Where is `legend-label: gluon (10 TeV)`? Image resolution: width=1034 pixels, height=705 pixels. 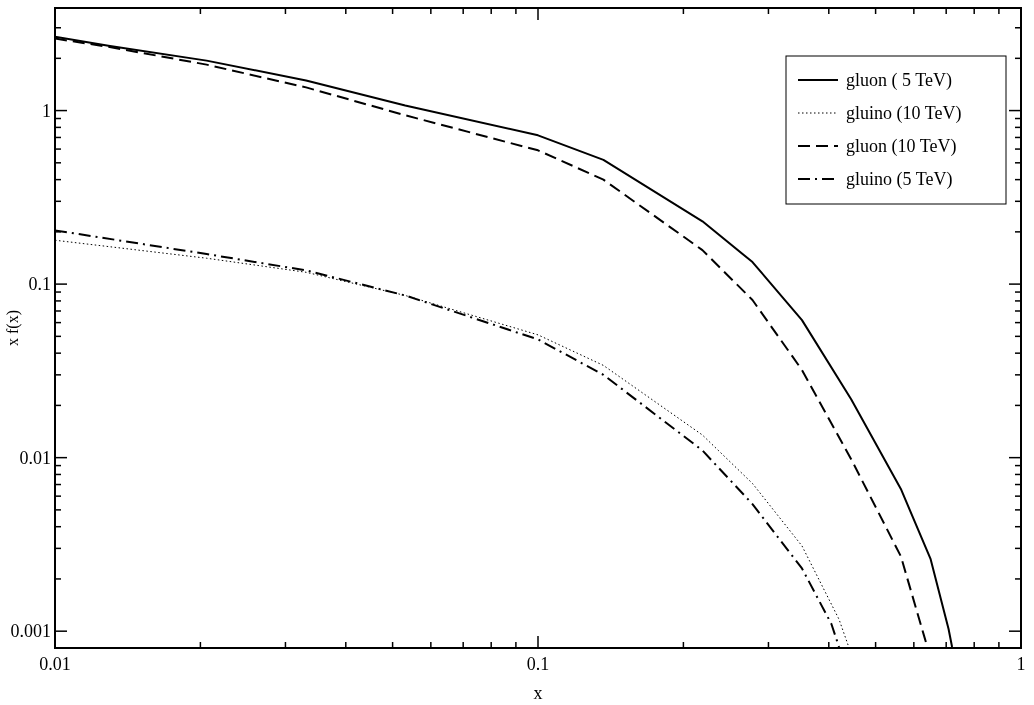
legend-label: gluon (10 TeV) is located at coordinates (901, 146).